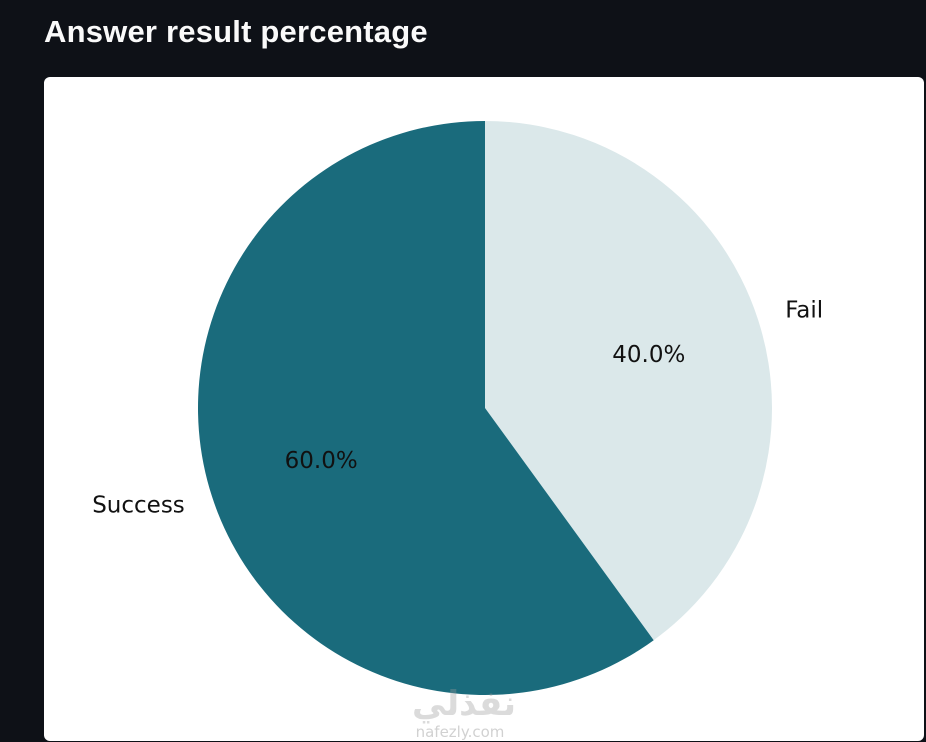 This screenshot has width=926, height=742. What do you see at coordinates (236, 31) in the screenshot?
I see `page-title: Answer result percentage` at bounding box center [236, 31].